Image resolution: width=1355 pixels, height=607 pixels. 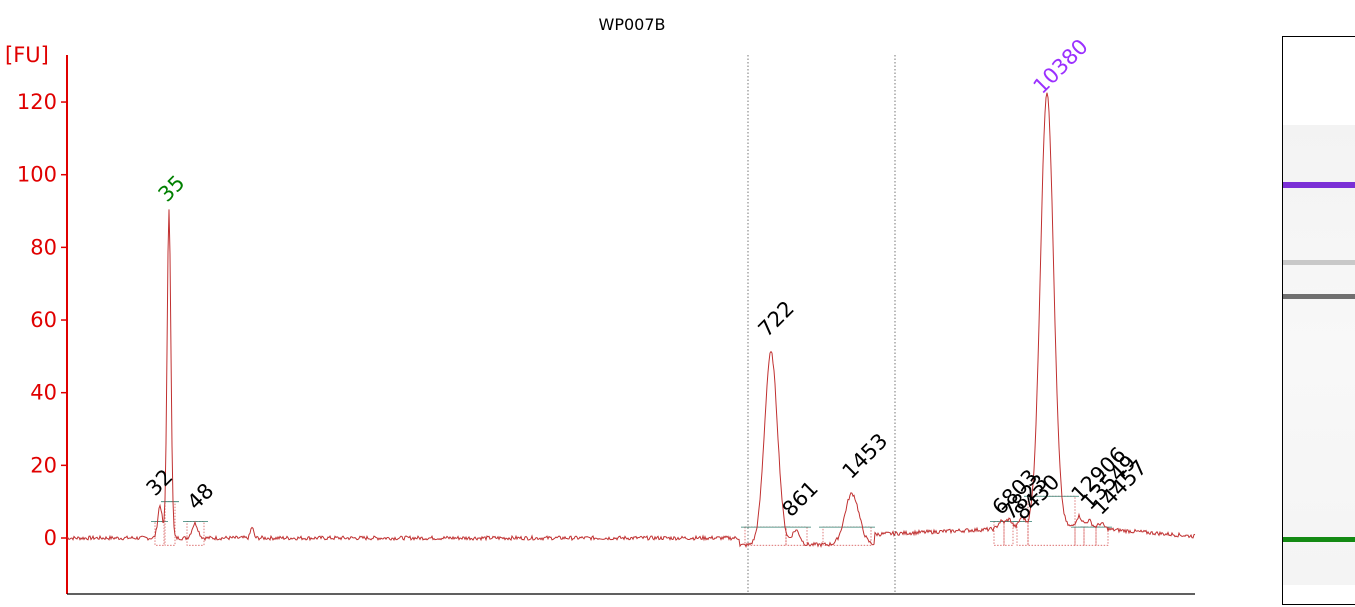 What do you see at coordinates (37, 102) in the screenshot?
I see `y-tick-label: 120` at bounding box center [37, 102].